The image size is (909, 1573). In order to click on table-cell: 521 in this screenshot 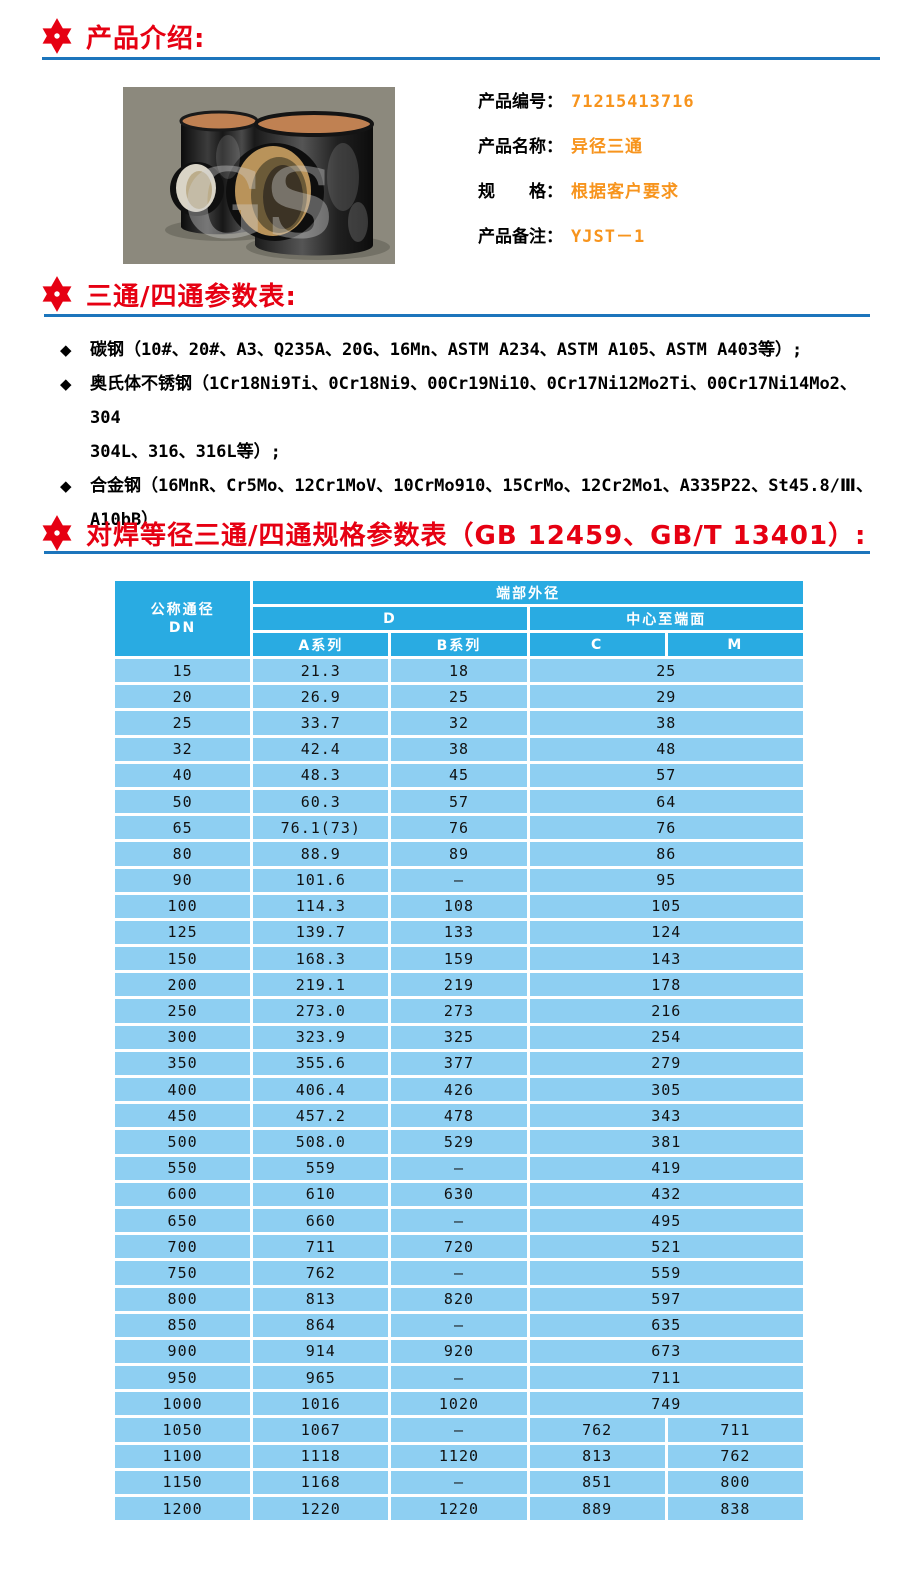, I will do `click(666, 1247)`.